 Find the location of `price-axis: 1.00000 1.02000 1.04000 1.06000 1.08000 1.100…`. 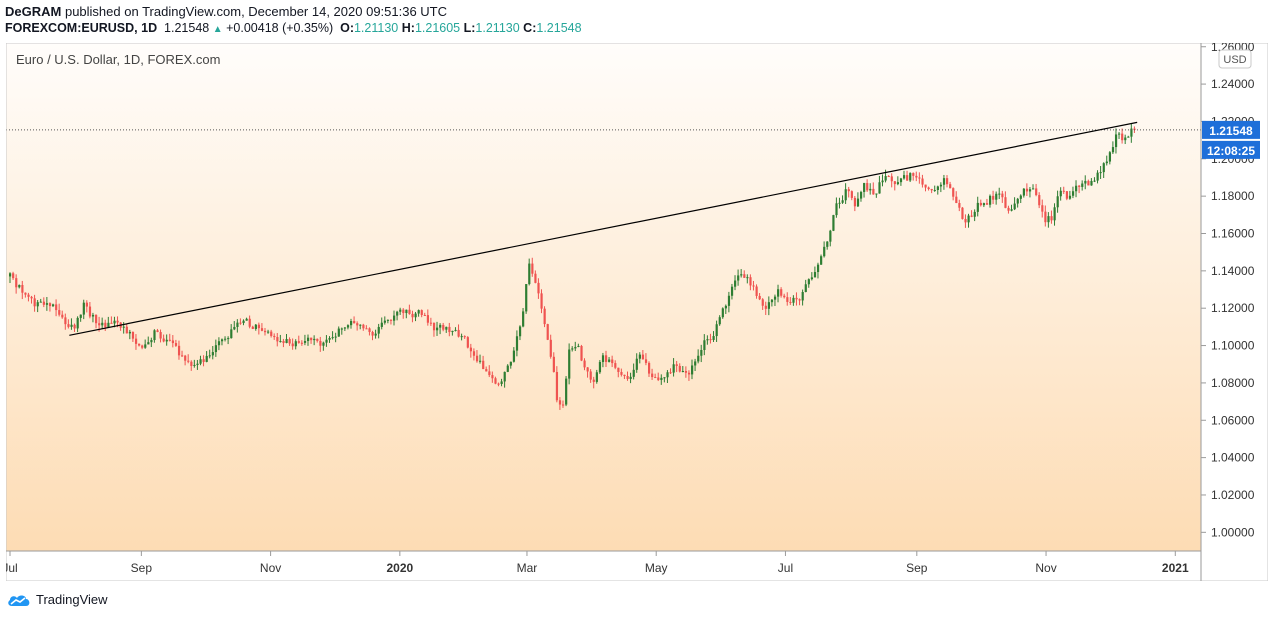

price-axis: 1.00000 1.02000 1.04000 1.06000 1.08000 1.100… is located at coordinates (1228, 291).